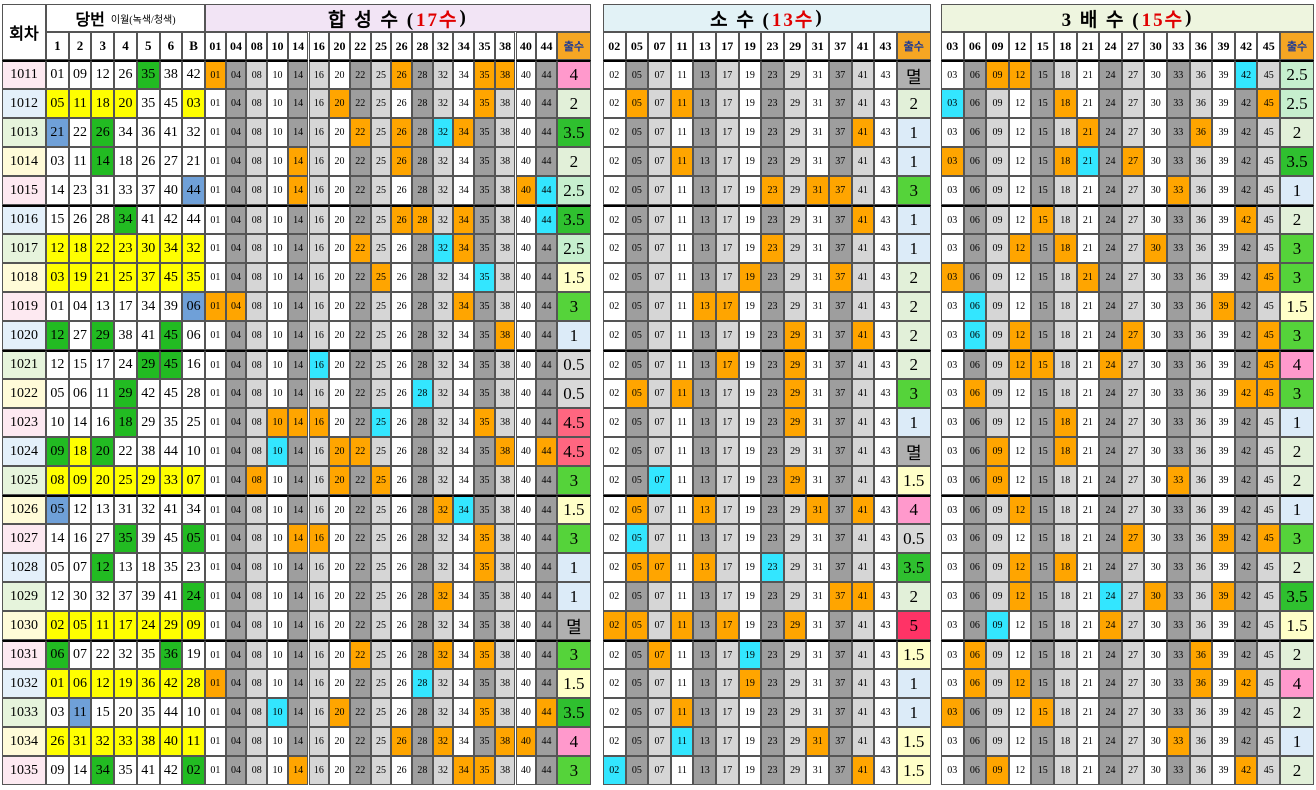  What do you see at coordinates (171, 683) in the screenshot?
I see `draw-number: 42` at bounding box center [171, 683].